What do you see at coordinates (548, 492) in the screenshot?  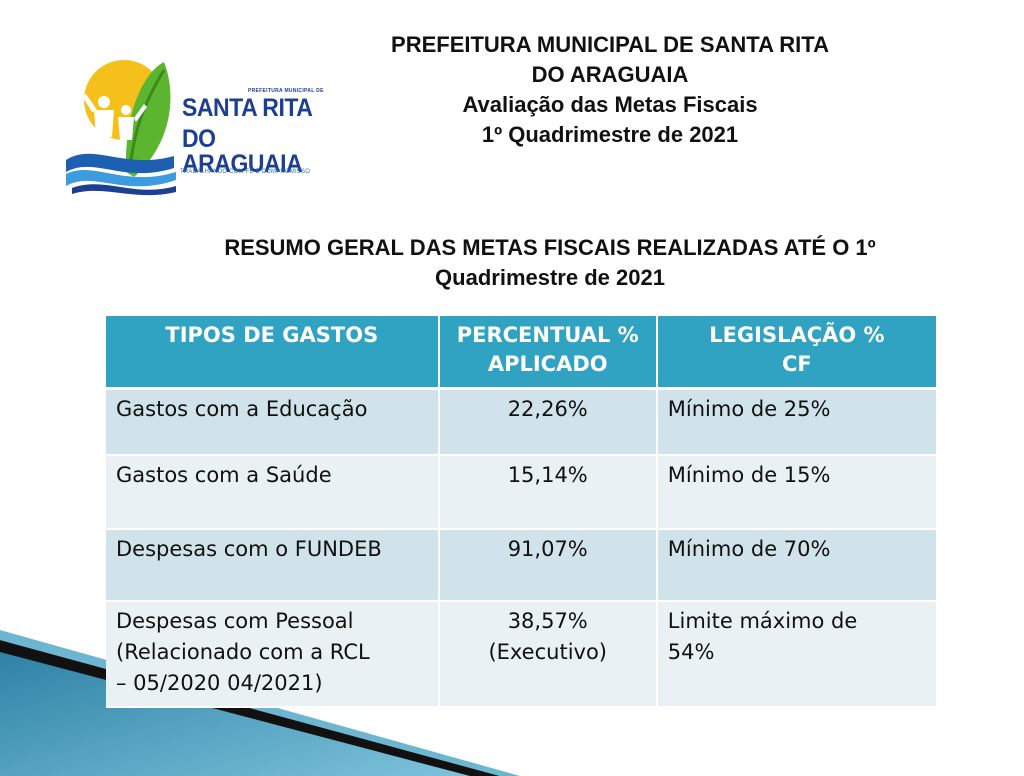 I see `cell-percentual: 15,14%` at bounding box center [548, 492].